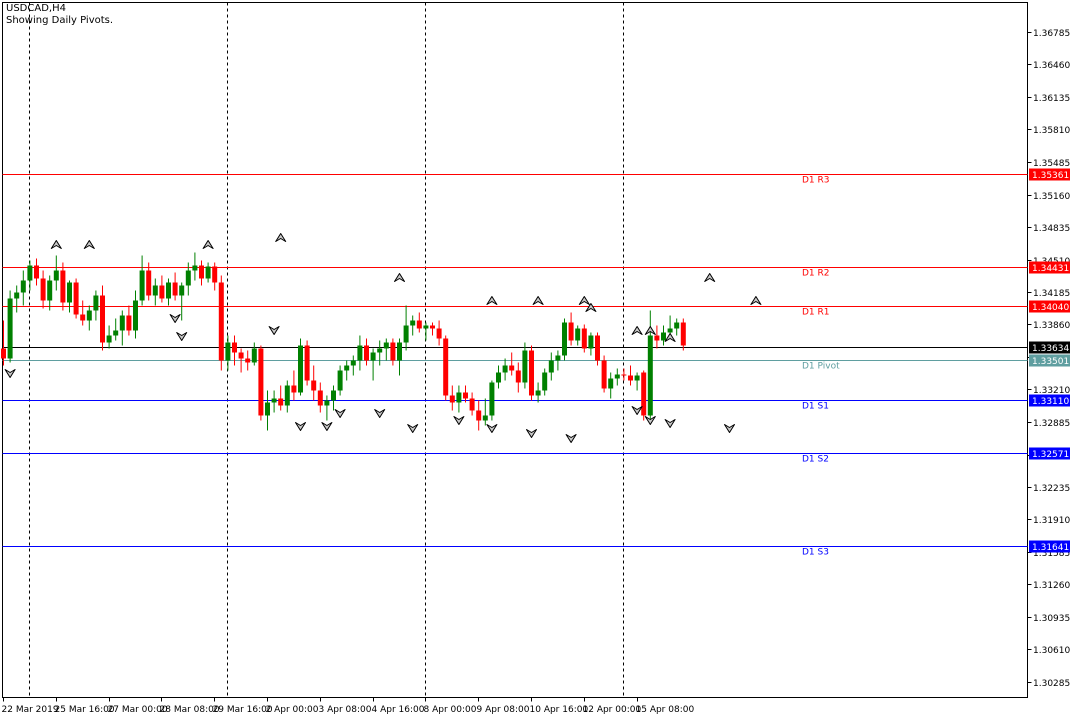  What do you see at coordinates (138, 710) in the screenshot?
I see `x-tick-label: 27 Mar 00:00` at bounding box center [138, 710].